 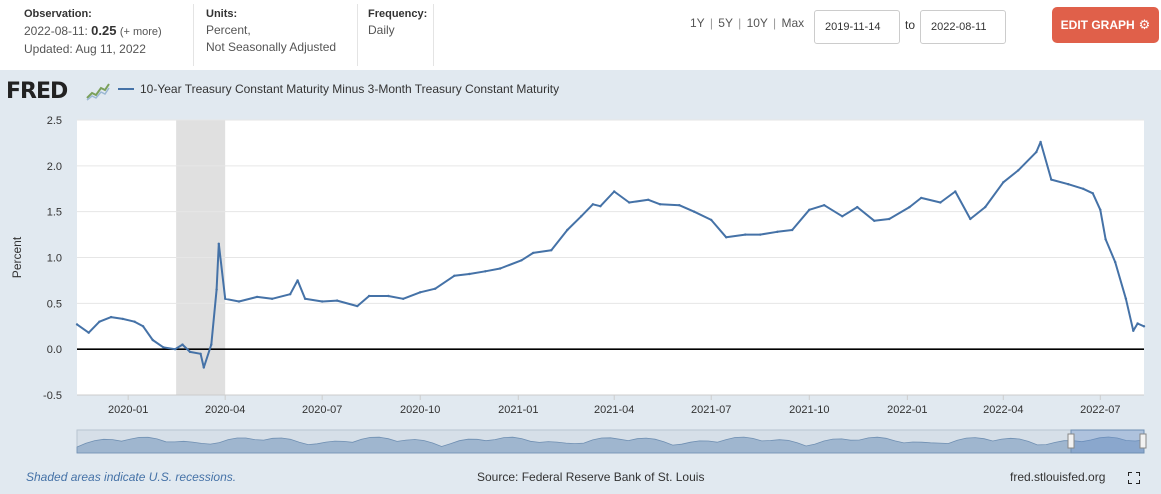 What do you see at coordinates (793, 23) in the screenshot?
I see `range-max-button: Max` at bounding box center [793, 23].